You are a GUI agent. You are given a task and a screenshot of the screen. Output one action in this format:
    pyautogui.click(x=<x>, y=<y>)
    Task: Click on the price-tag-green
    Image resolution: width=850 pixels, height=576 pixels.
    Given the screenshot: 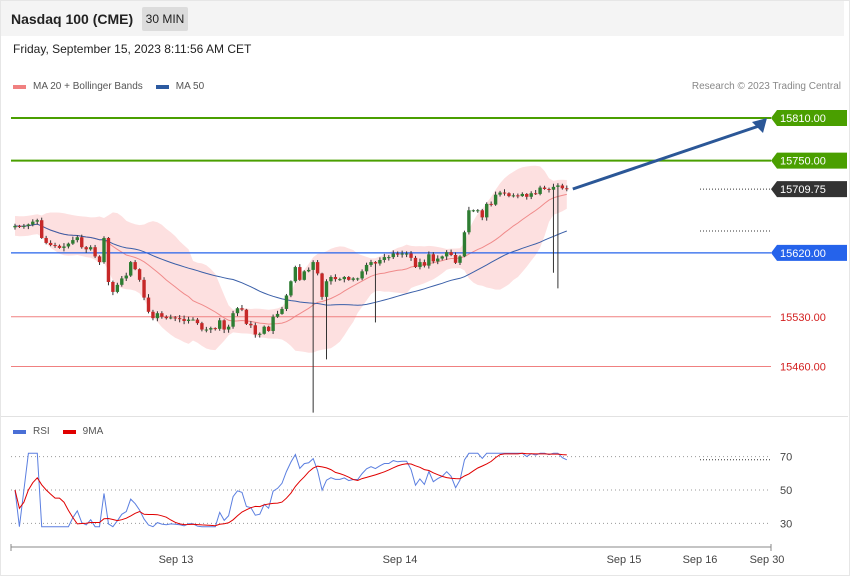 What is the action you would take?
    pyautogui.click(x=809, y=160)
    